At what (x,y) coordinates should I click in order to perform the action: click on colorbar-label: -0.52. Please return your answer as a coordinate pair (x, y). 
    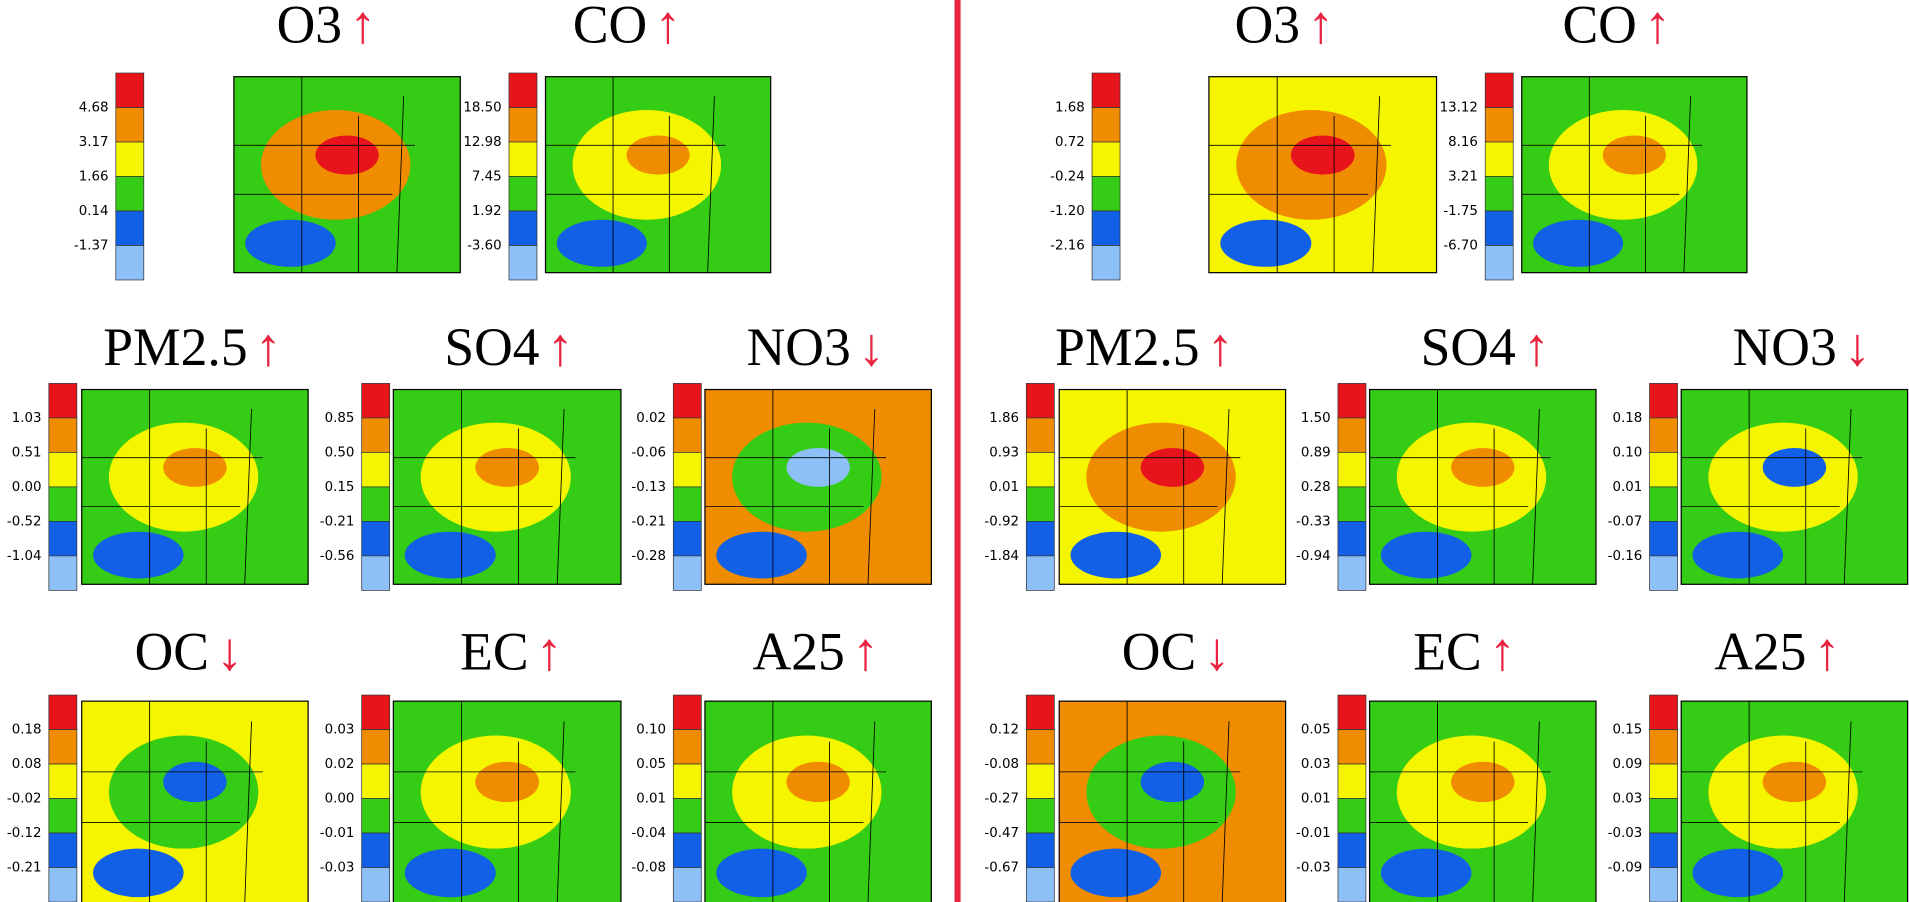
    Looking at the image, I should click on (24, 521).